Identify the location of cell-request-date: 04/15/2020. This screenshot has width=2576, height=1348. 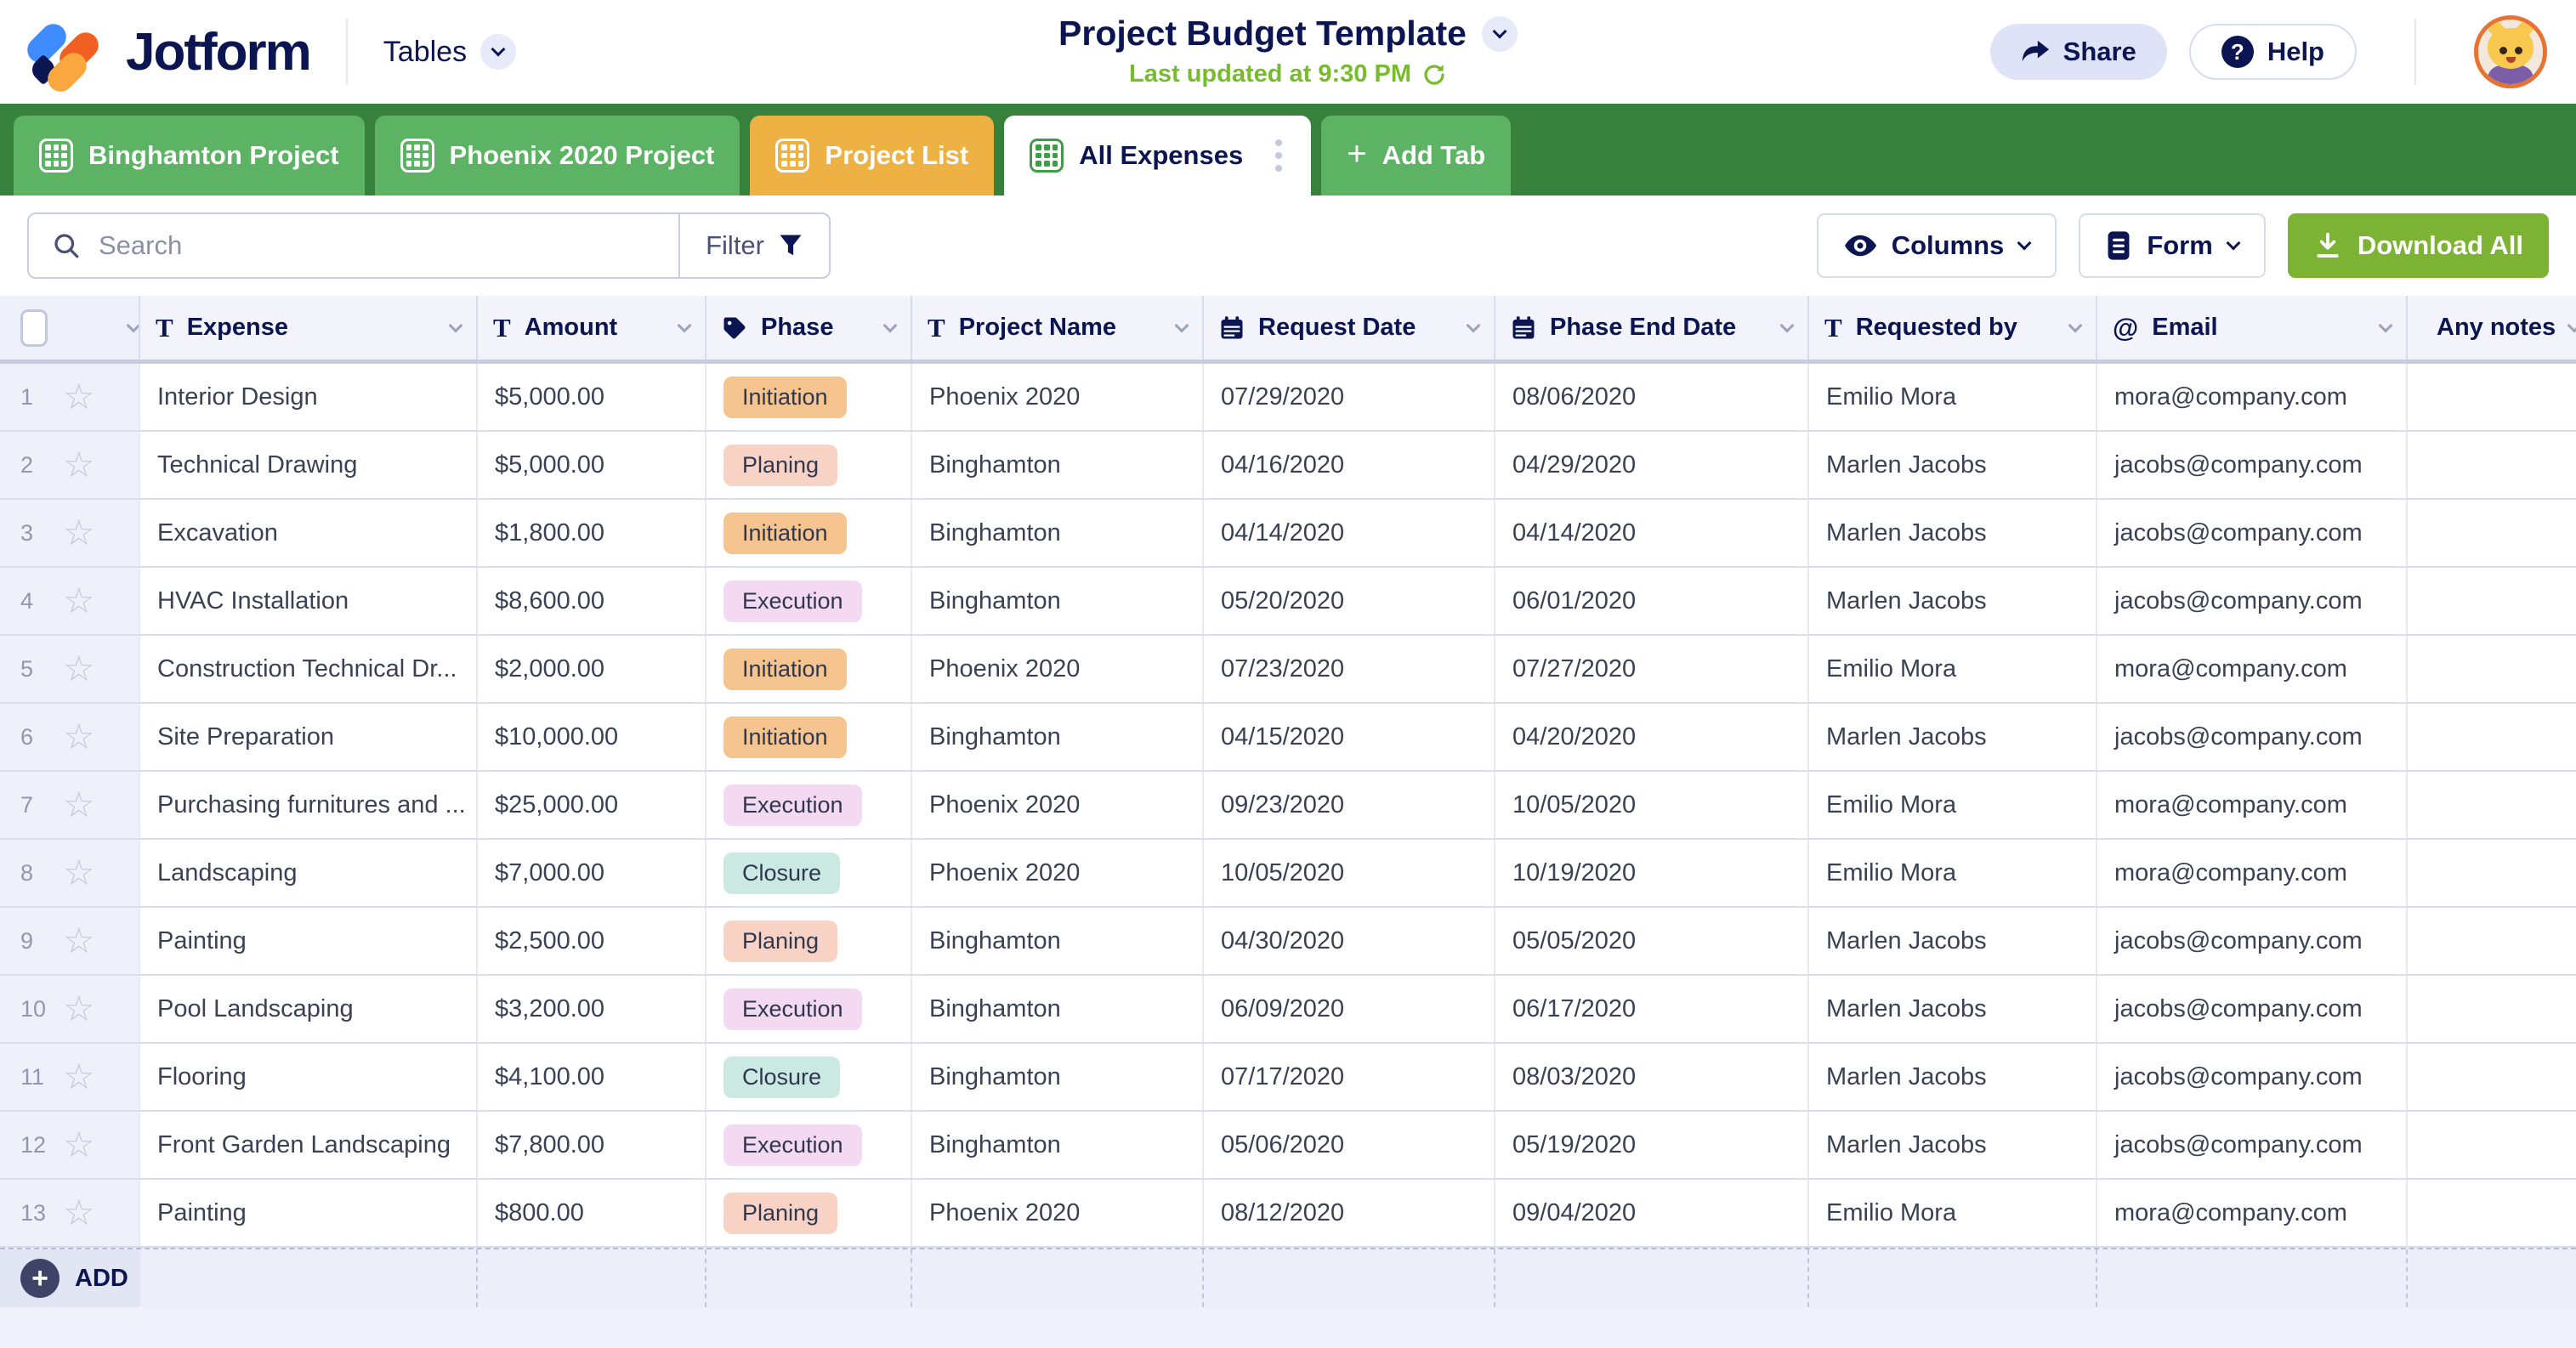
(1350, 737).